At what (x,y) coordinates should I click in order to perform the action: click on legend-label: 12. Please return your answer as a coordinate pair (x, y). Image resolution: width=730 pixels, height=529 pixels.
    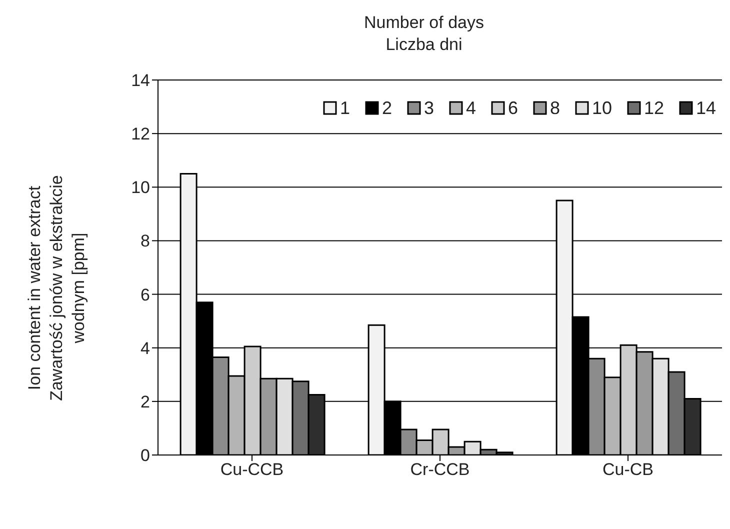
    Looking at the image, I should click on (654, 108).